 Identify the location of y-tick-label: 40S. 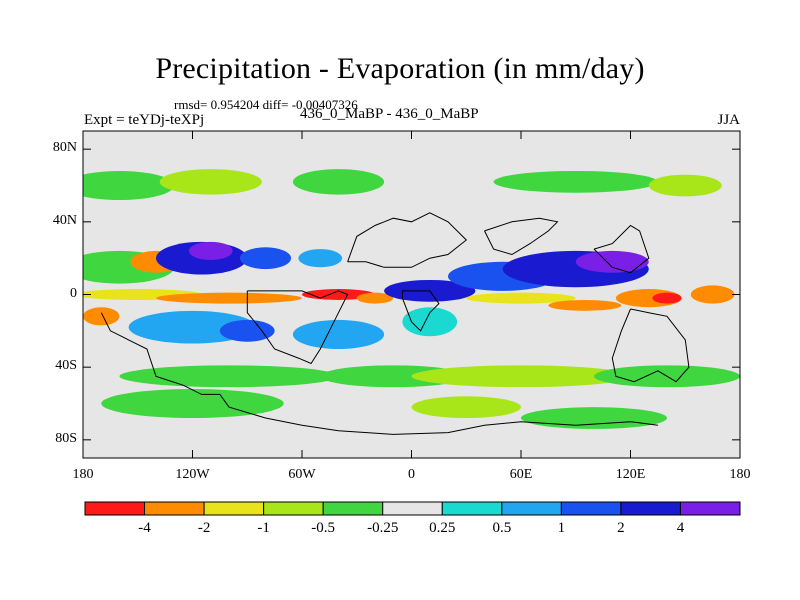
(66, 366).